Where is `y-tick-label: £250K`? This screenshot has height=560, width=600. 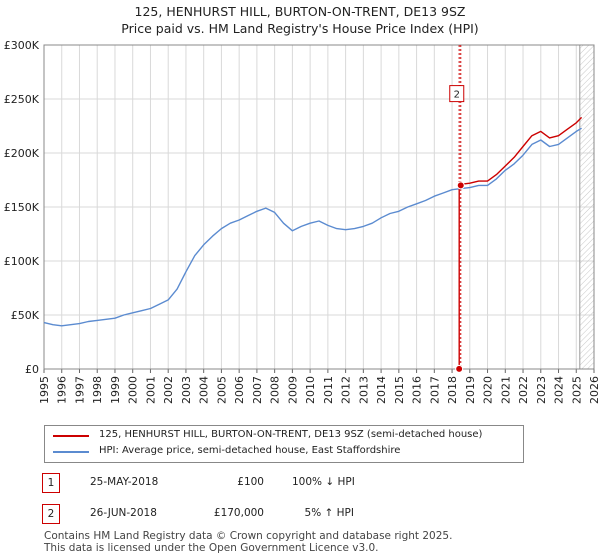 y-tick-label: £250K is located at coordinates (22, 99).